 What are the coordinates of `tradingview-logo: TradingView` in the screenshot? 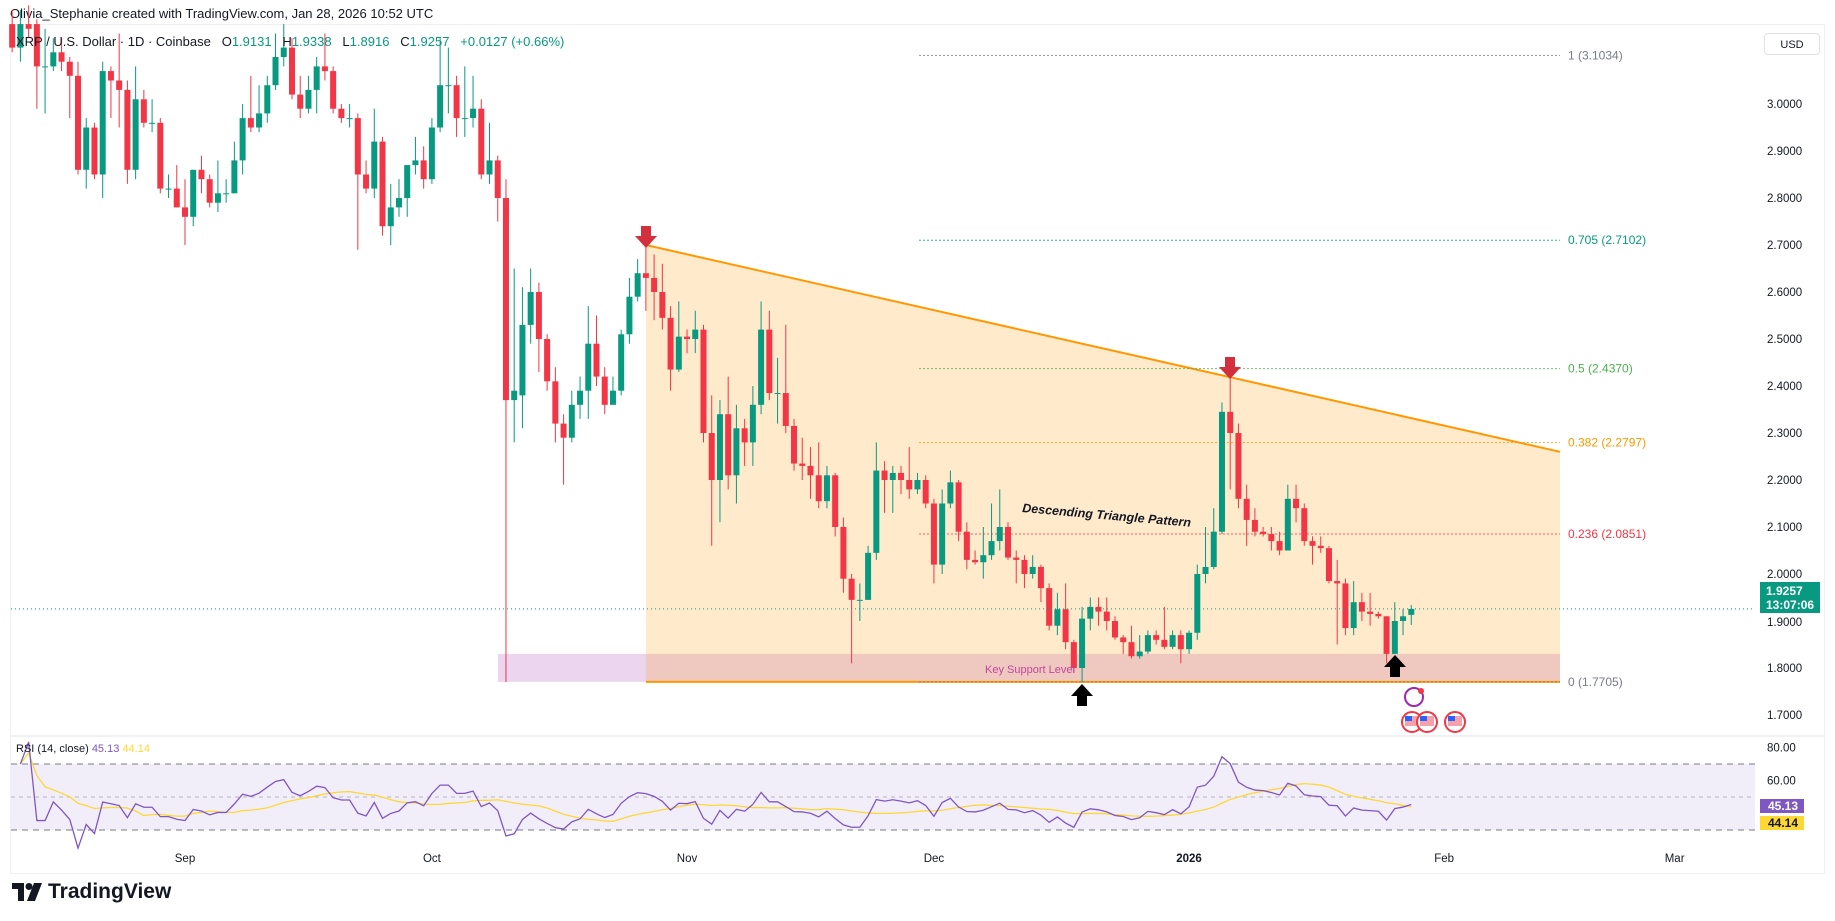 It's located at (91, 892).